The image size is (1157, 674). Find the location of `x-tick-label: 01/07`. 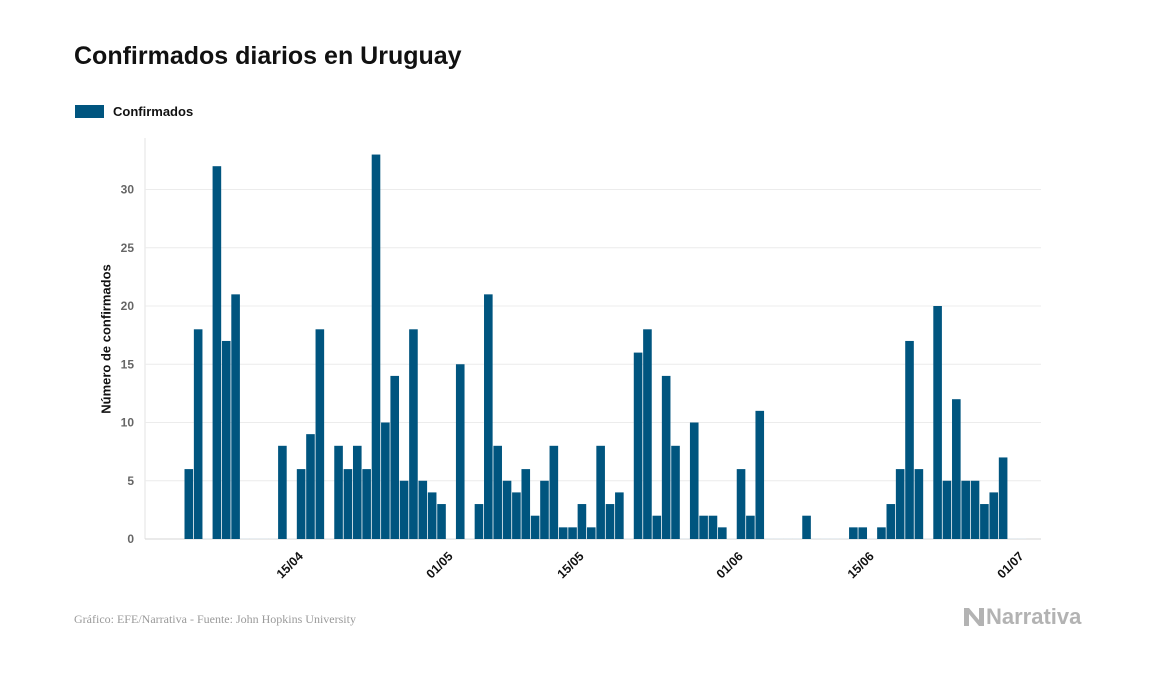

x-tick-label: 01/07 is located at coordinates (1011, 565).